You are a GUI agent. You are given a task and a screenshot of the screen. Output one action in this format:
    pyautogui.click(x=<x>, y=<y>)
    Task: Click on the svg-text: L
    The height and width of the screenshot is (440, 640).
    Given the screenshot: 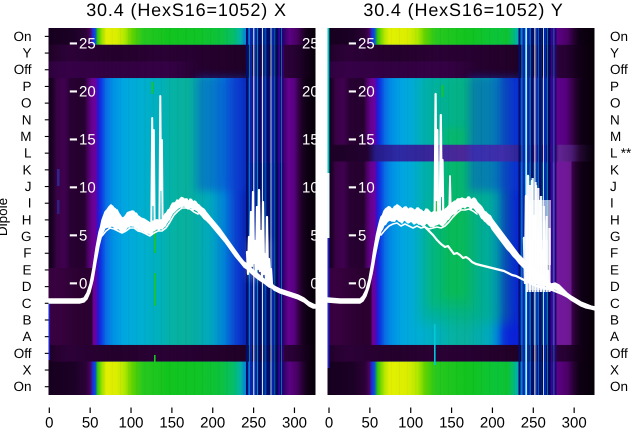 What is the action you would take?
    pyautogui.click(x=28, y=153)
    